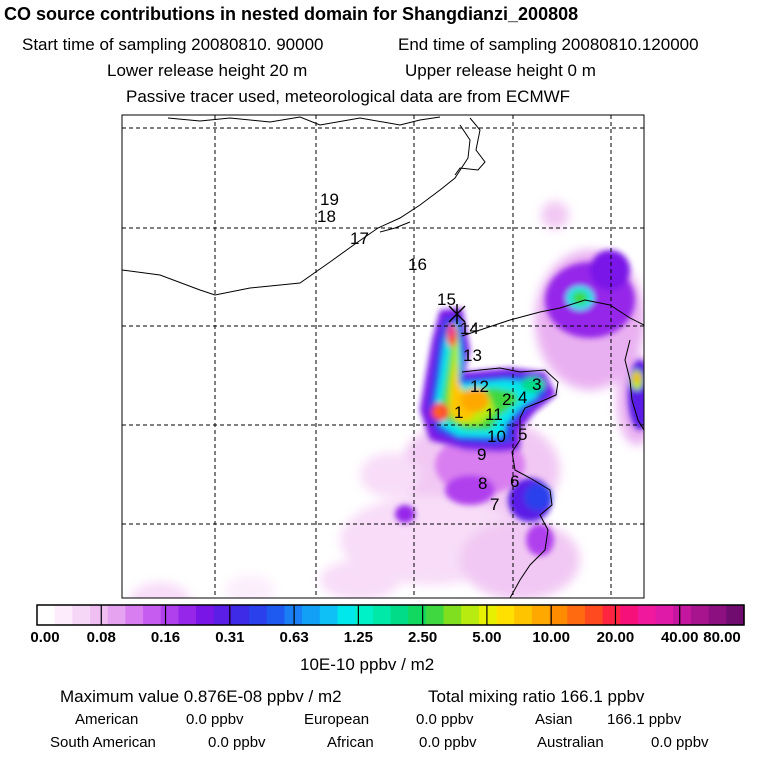 This screenshot has width=768, height=768. Describe the element at coordinates (337, 719) in the screenshot. I see `region-european-name: European` at that location.